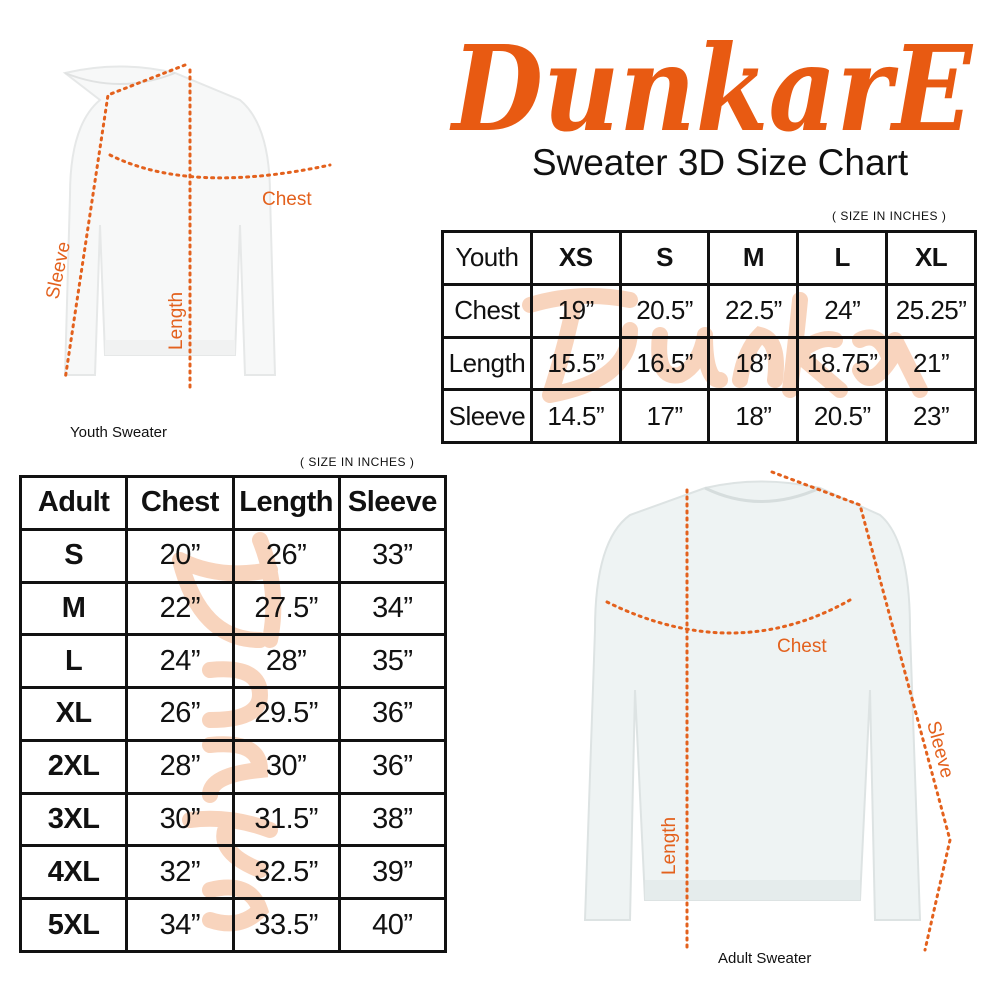 This screenshot has width=1000, height=1000. What do you see at coordinates (575, 363) in the screenshot?
I see `value-cell: 15.5”` at bounding box center [575, 363].